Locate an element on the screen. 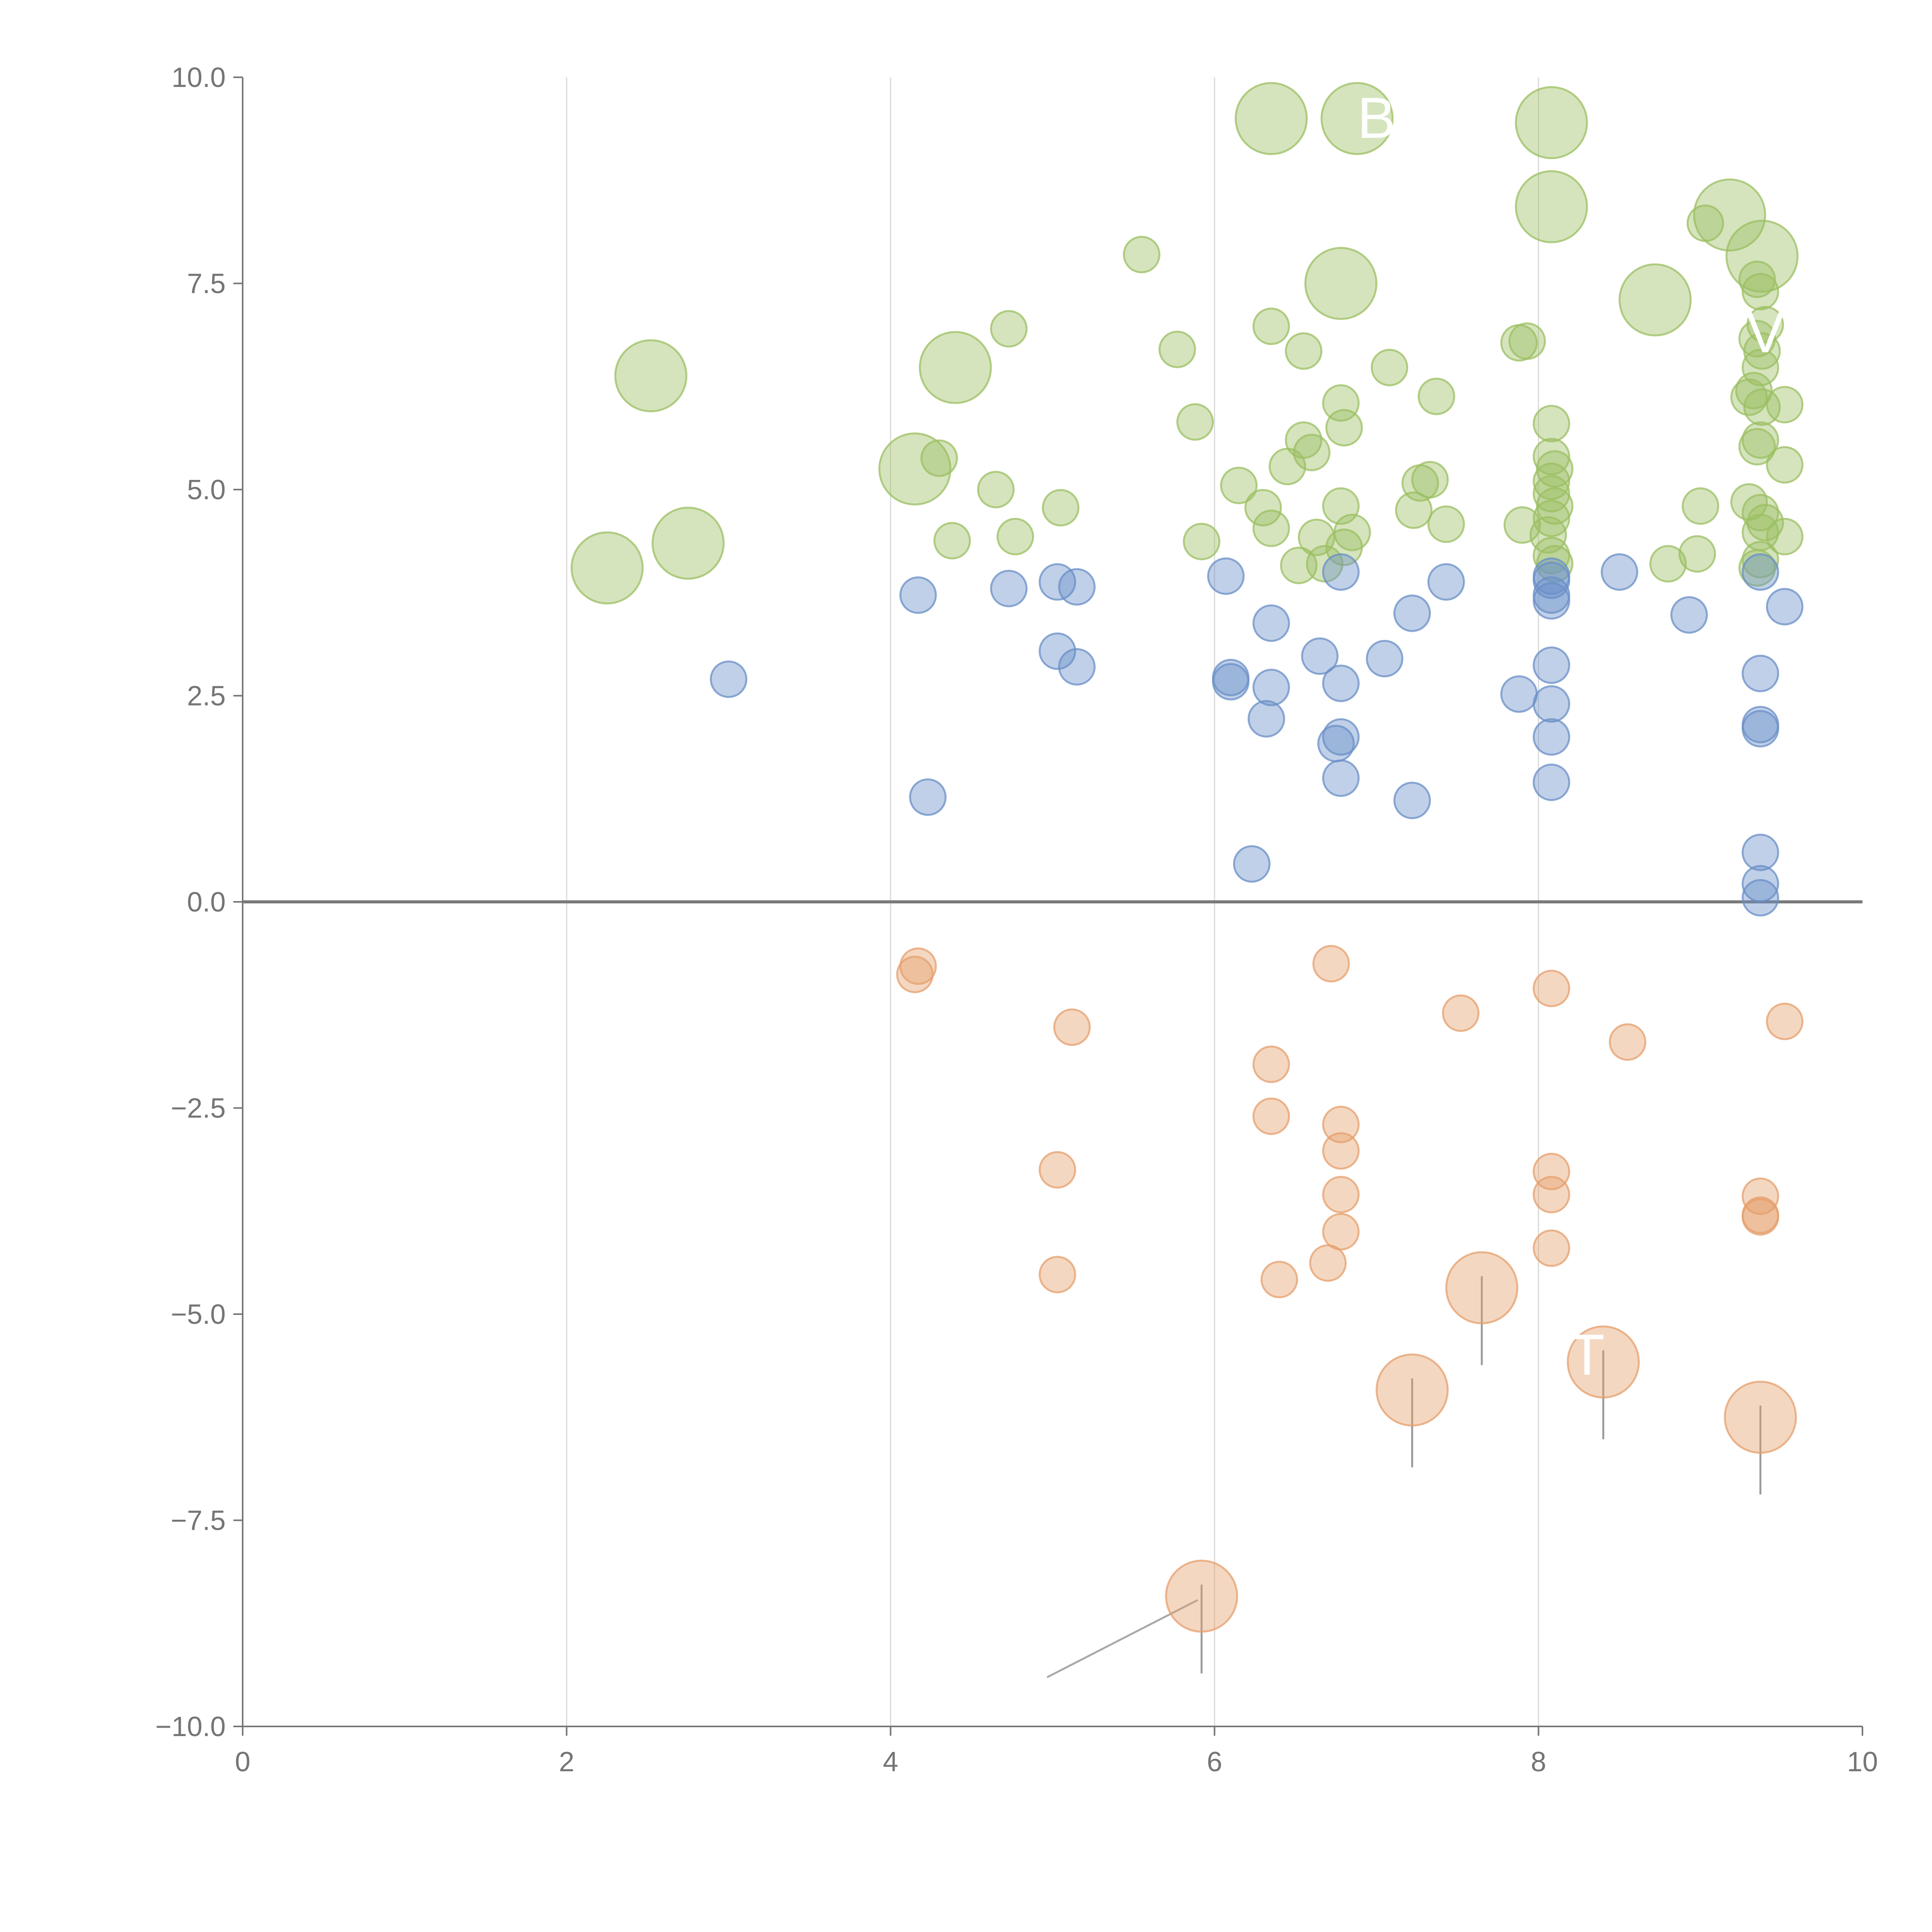 The width and height of the screenshot is (1932, 1932). callout-label: T is located at coordinates (1587, 1355).